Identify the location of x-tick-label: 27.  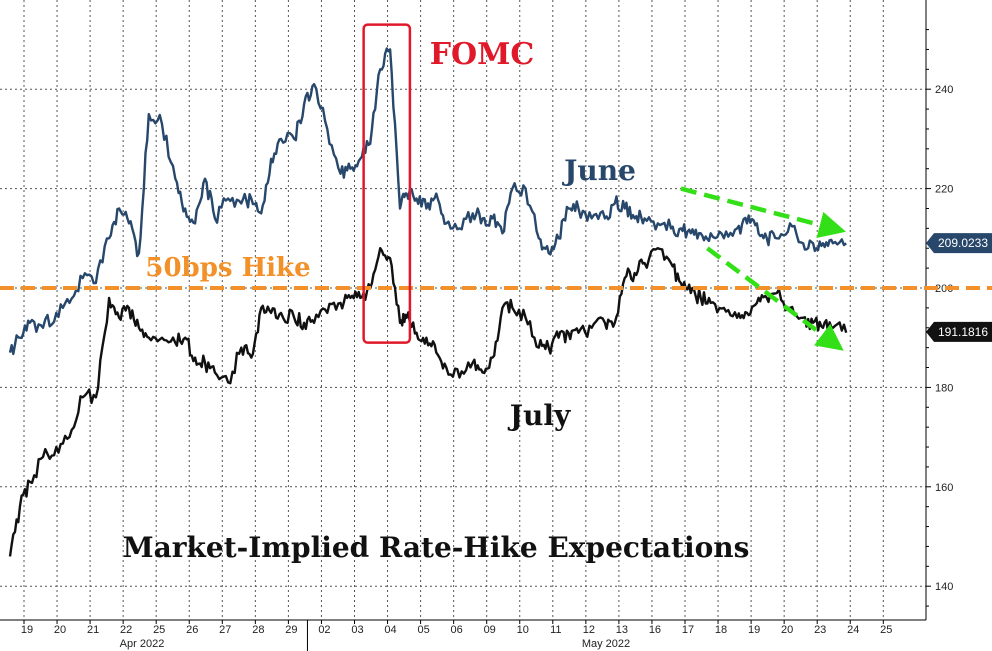
(225, 630).